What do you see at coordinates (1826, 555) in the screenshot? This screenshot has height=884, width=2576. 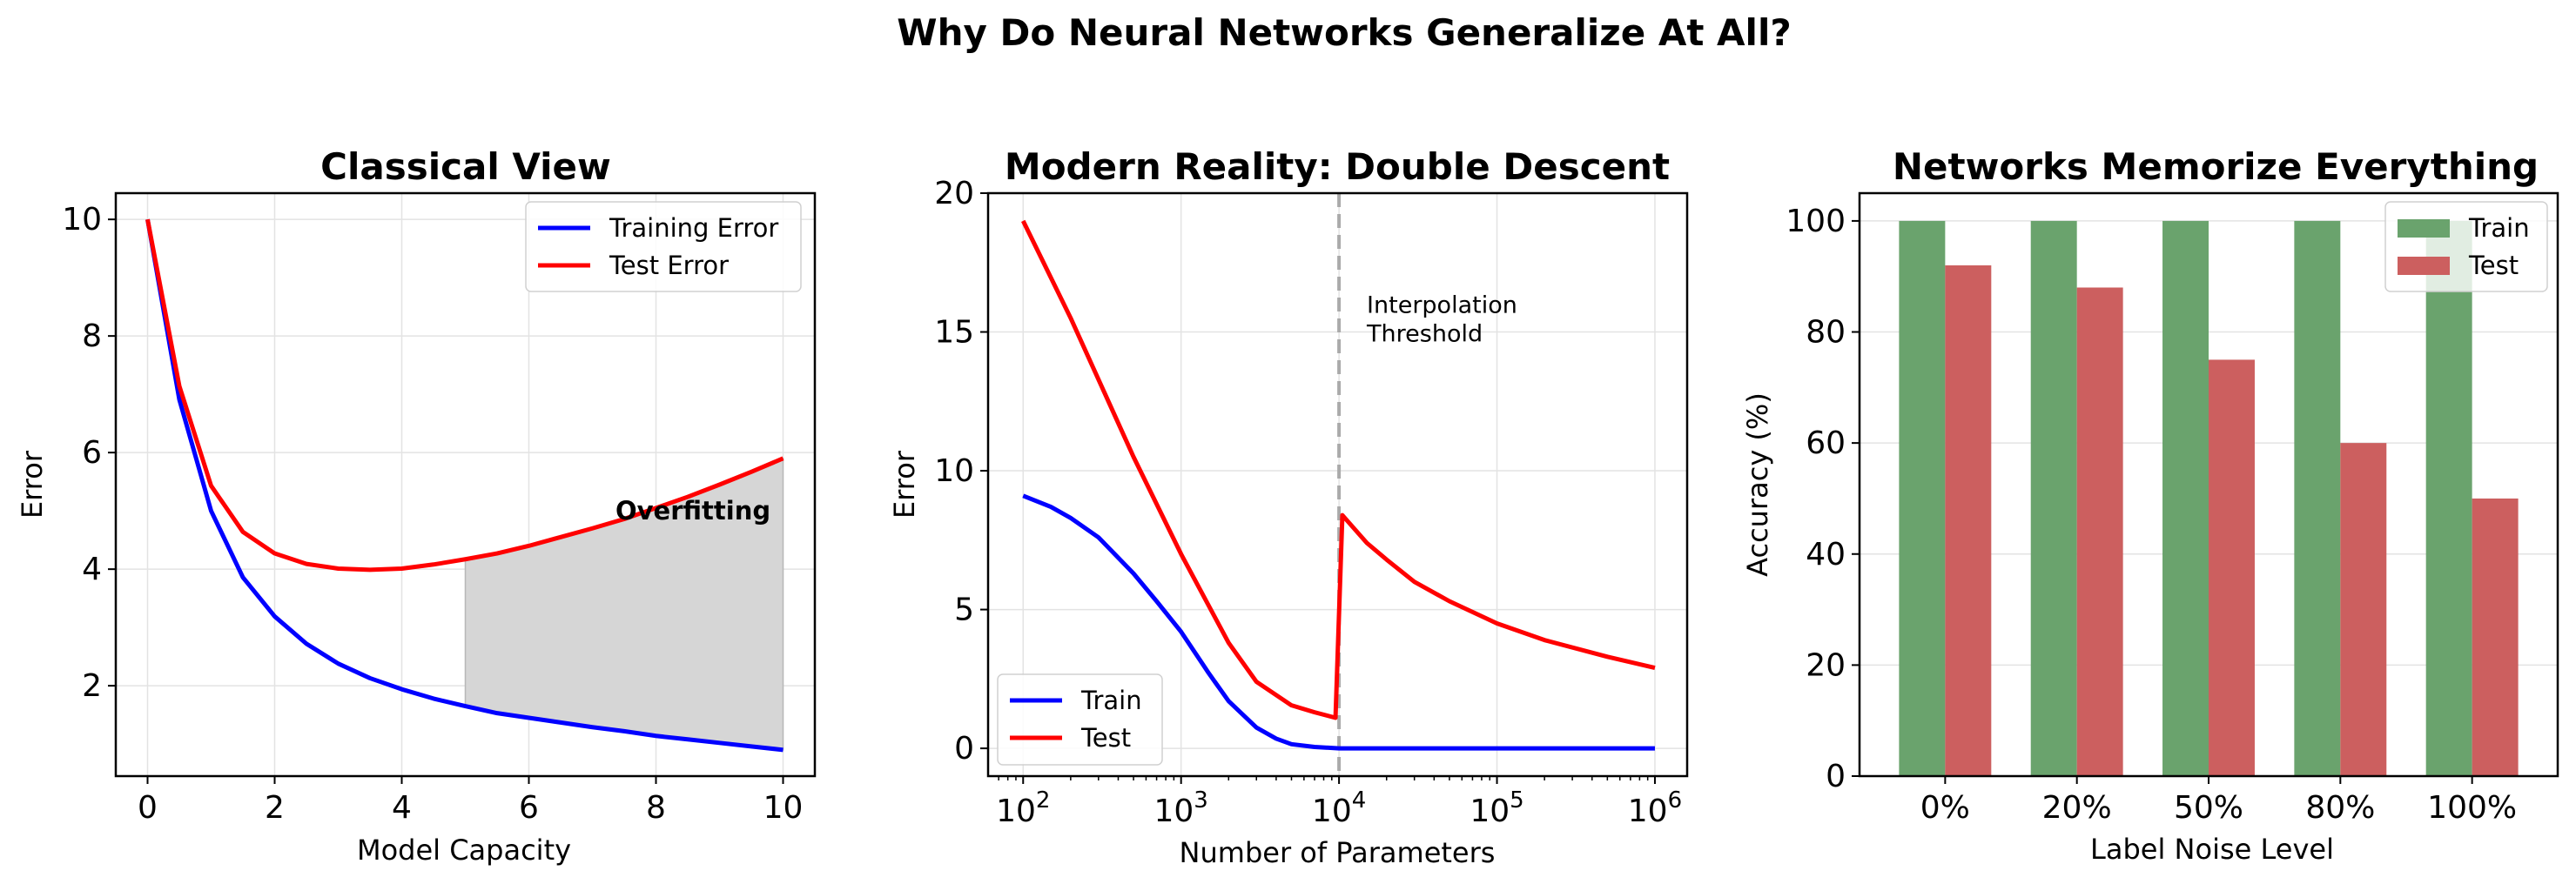 I see `y-tick-label: 40` at bounding box center [1826, 555].